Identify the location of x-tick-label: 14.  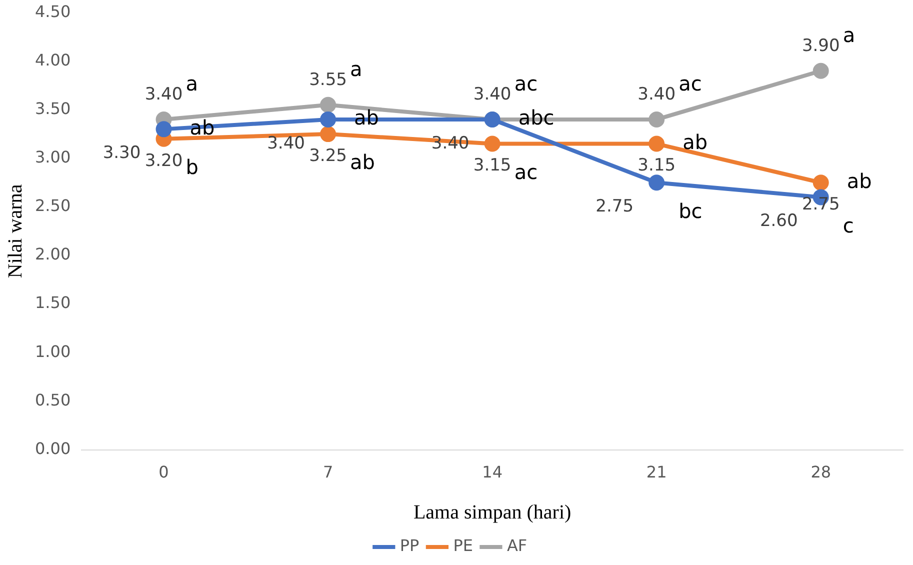
(492, 472).